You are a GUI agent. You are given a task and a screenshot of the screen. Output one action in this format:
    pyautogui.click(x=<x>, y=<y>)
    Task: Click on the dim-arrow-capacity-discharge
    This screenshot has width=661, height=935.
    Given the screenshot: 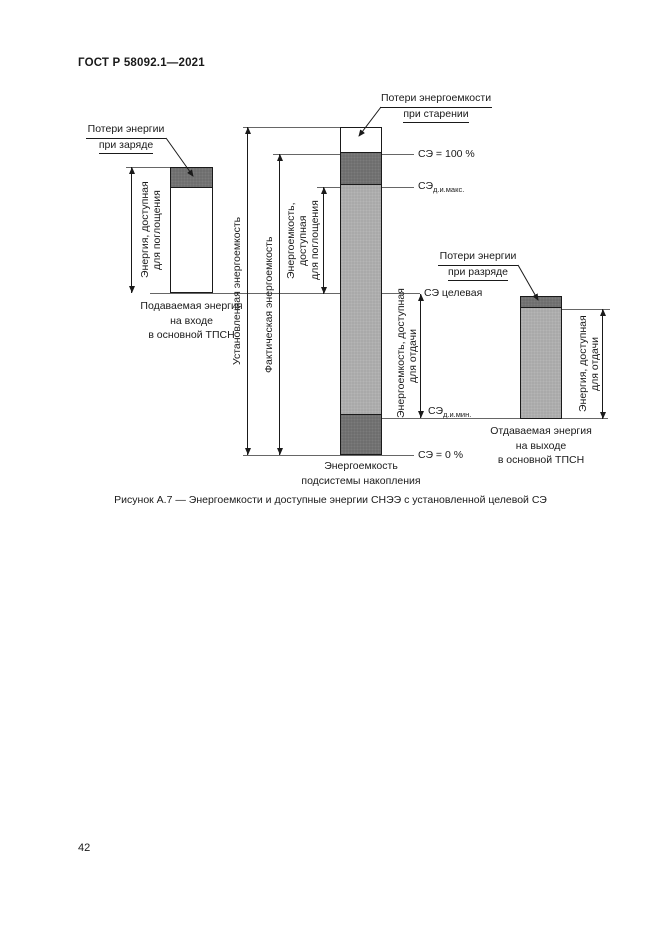 What is the action you would take?
    pyautogui.click(x=420, y=356)
    